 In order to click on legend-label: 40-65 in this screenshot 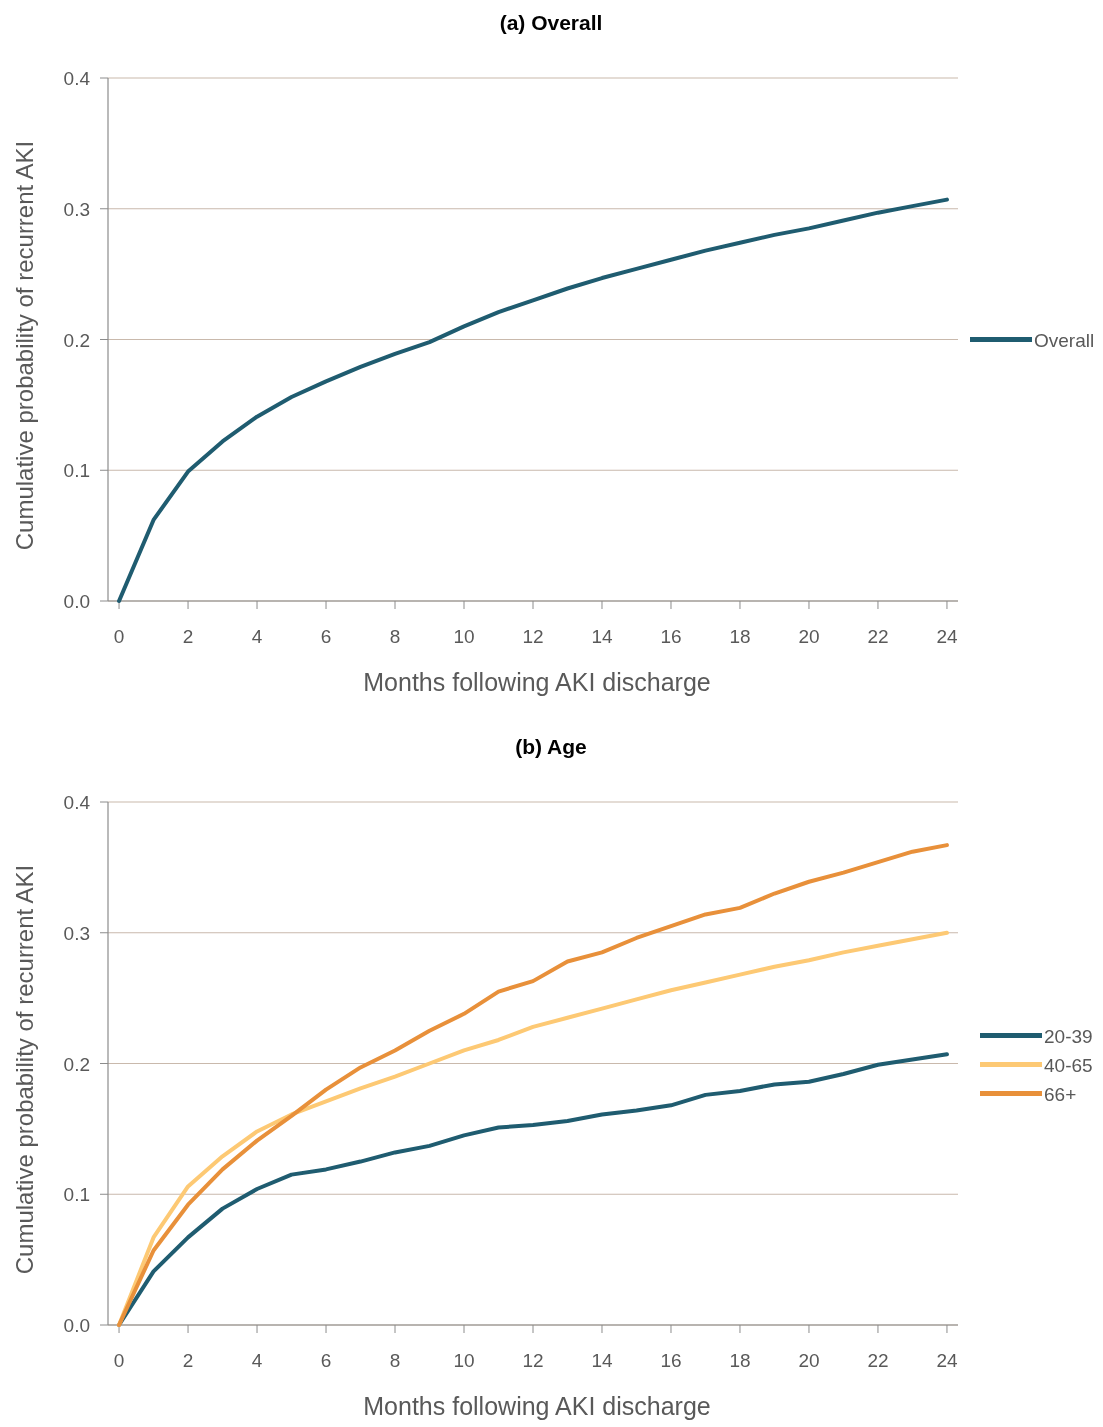, I will do `click(1068, 1065)`.